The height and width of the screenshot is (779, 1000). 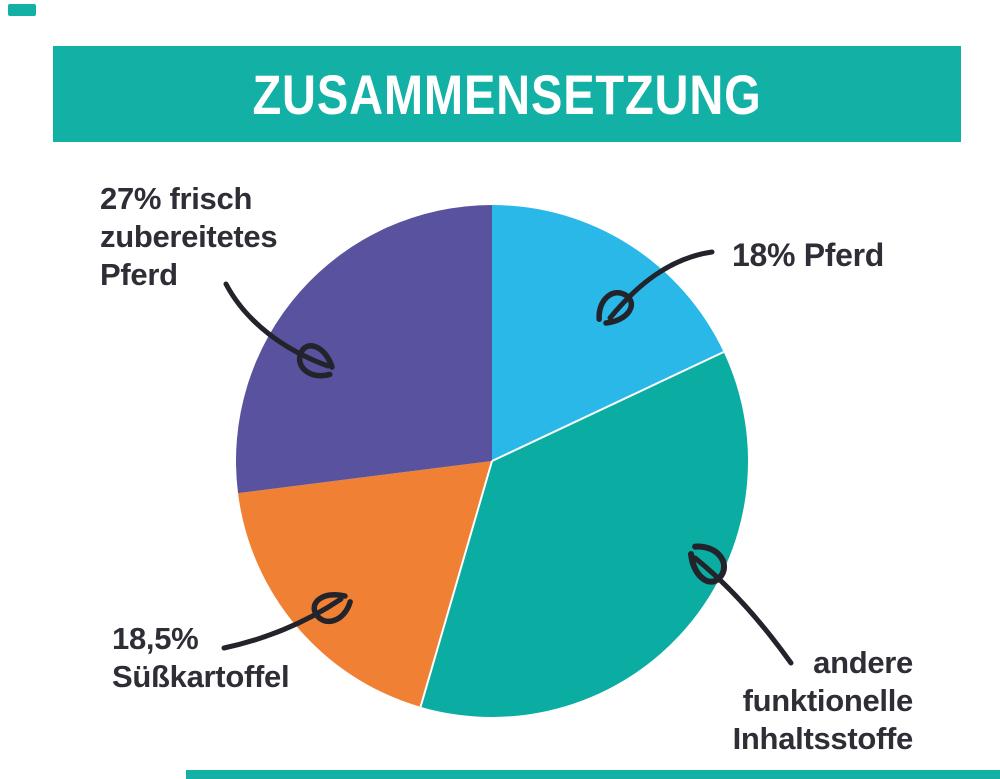 I want to click on chart-title: ZUSAMMENSETZUNG, so click(x=507, y=94).